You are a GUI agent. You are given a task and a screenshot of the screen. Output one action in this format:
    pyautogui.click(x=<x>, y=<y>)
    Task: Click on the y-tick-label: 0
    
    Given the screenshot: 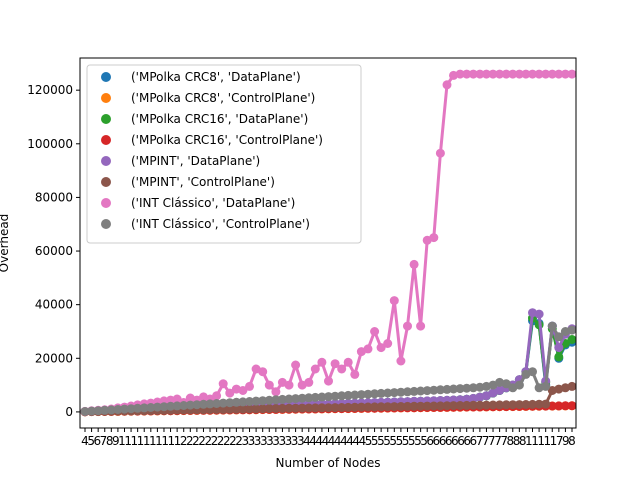 What is the action you would take?
    pyautogui.click(x=69, y=412)
    